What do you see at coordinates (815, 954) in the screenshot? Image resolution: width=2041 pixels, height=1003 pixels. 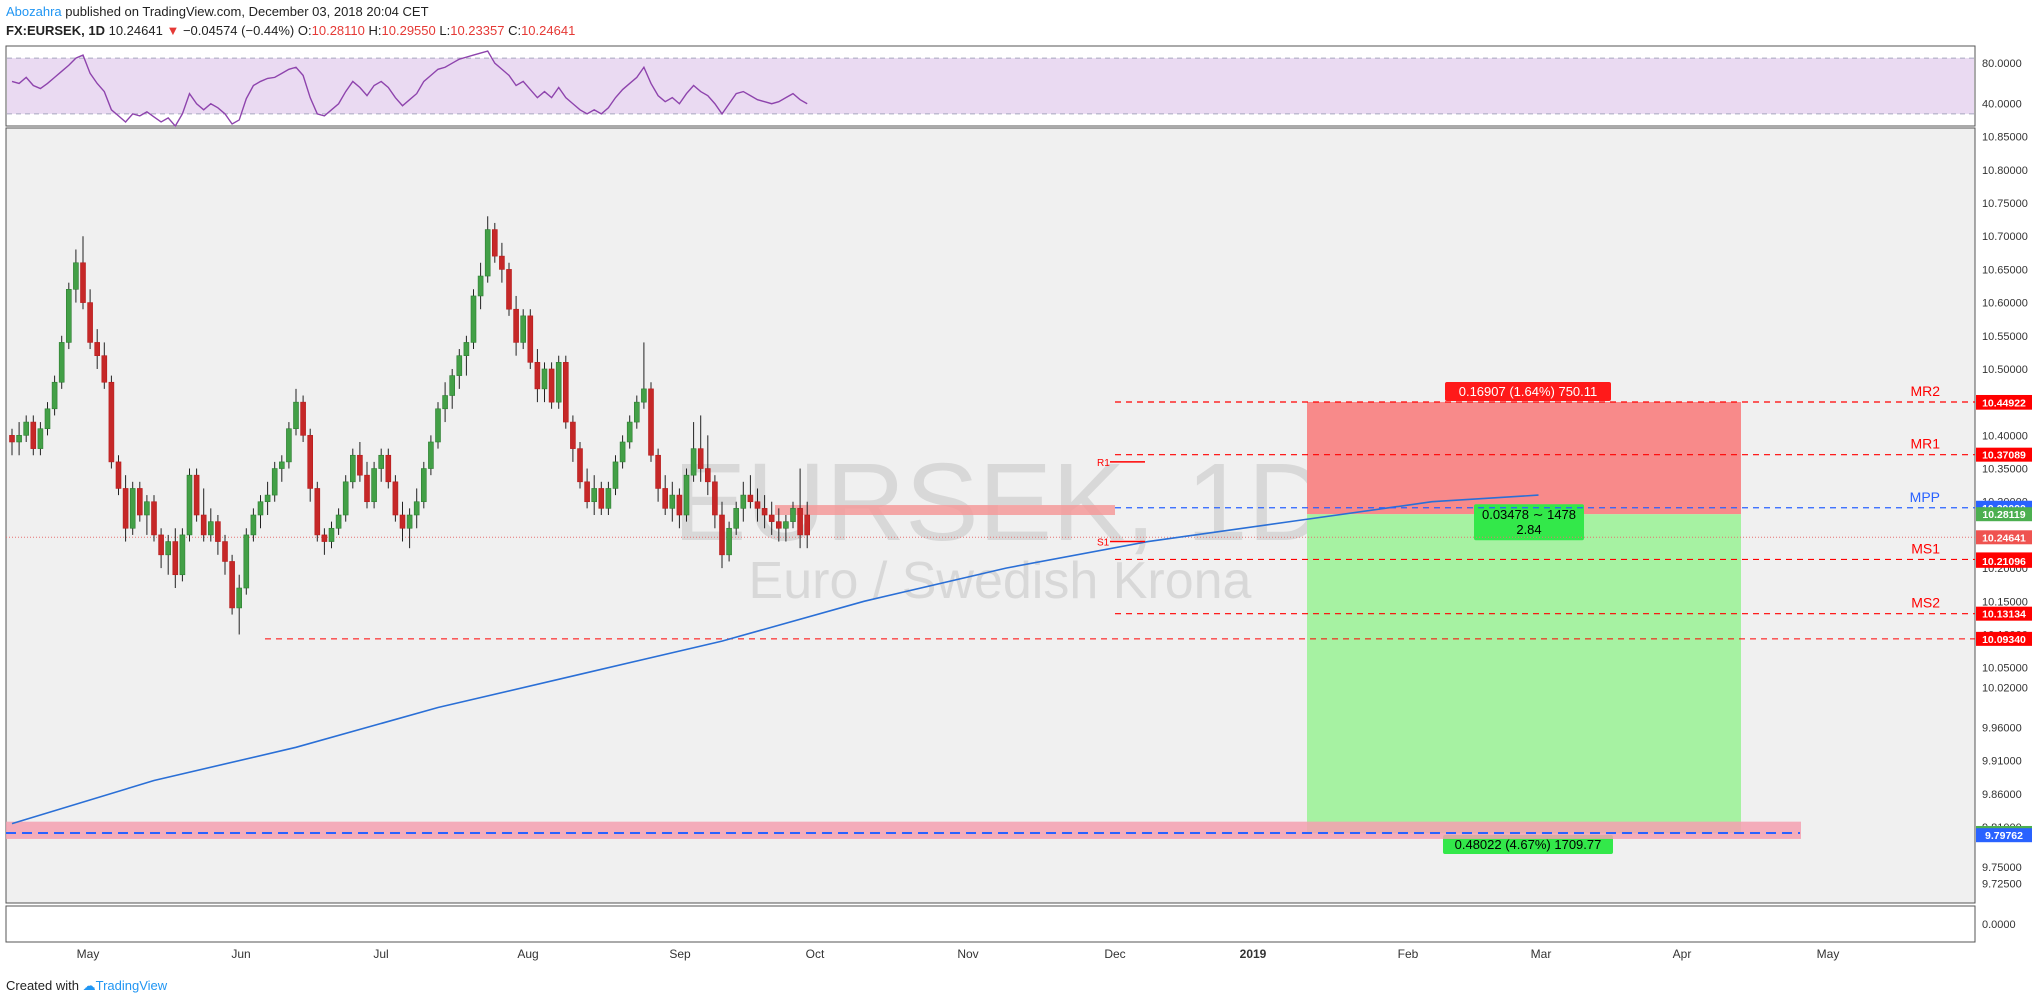 I see `time-tick-label: Oct` at bounding box center [815, 954].